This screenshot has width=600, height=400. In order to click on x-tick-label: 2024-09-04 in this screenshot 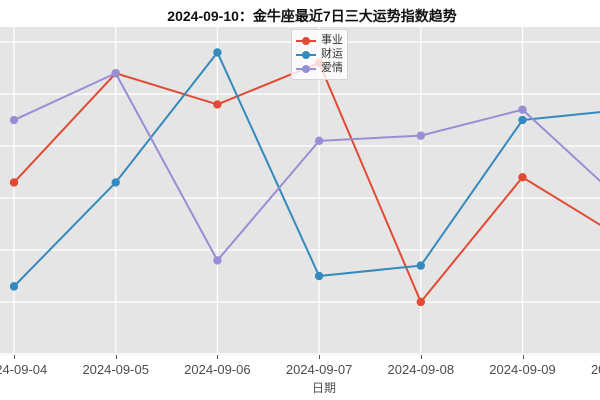, I will do `click(24, 369)`.